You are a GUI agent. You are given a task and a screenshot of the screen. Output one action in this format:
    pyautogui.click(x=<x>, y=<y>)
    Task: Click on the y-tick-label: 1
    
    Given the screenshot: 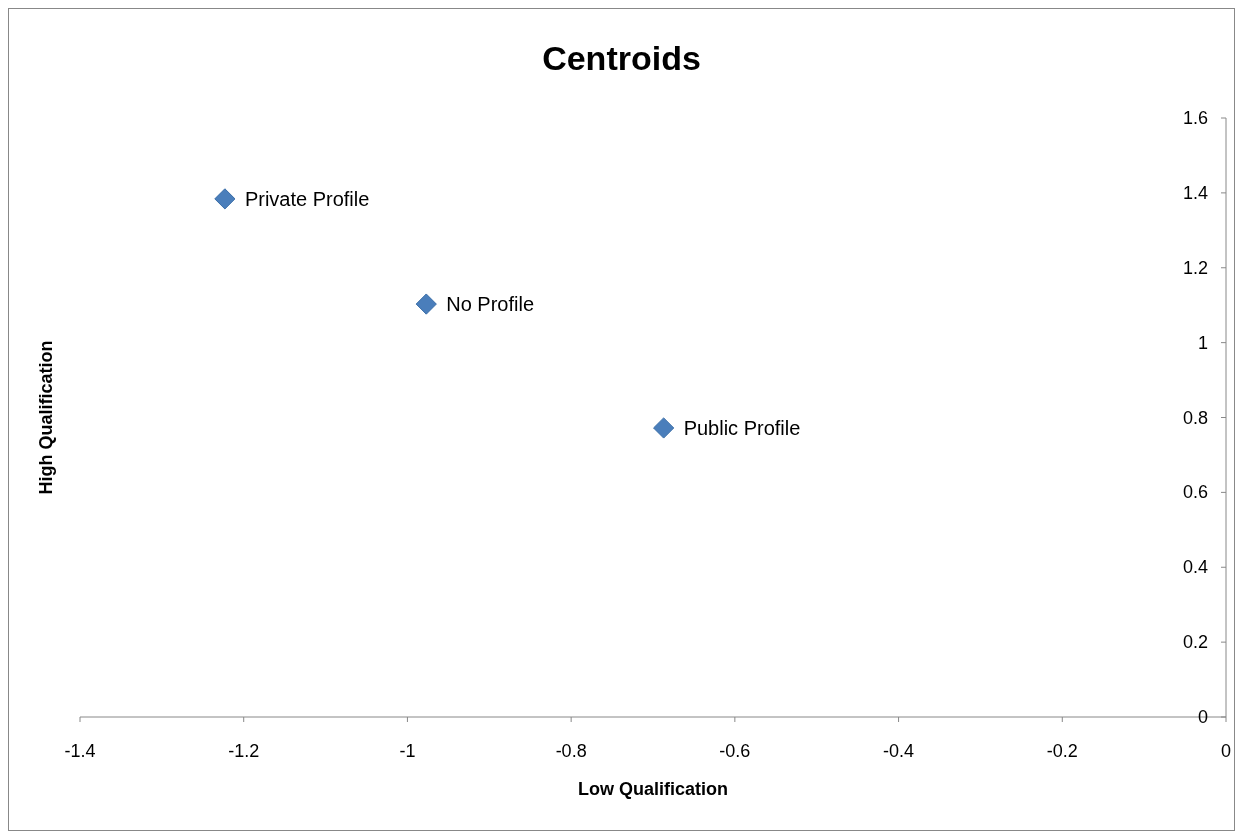 What is the action you would take?
    pyautogui.click(x=1202, y=342)
    